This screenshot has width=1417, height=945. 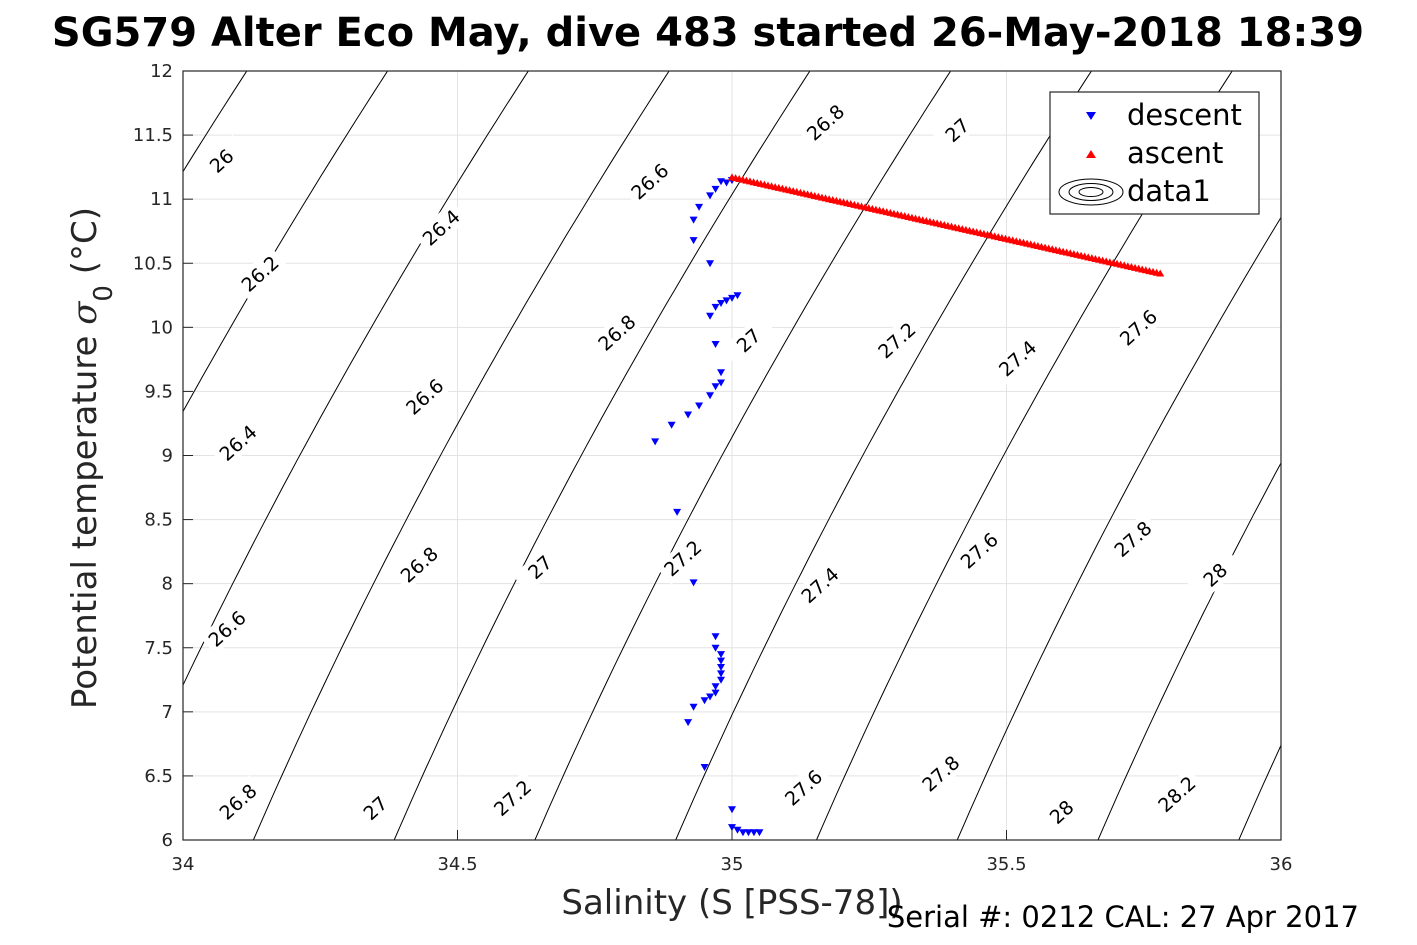 I want to click on legend-ascent-marker, so click(x=1091, y=154).